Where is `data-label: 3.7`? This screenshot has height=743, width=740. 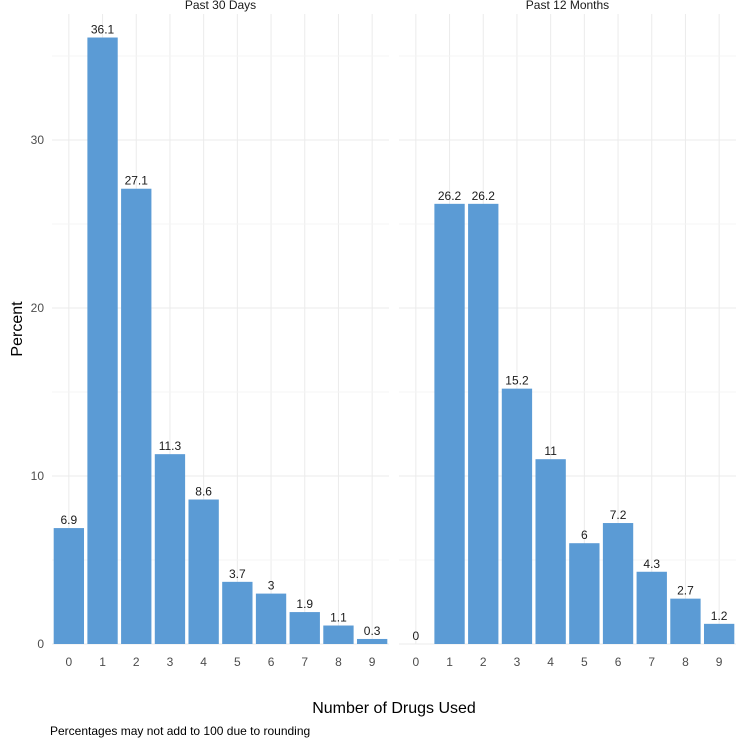
data-label: 3.7 is located at coordinates (237, 574).